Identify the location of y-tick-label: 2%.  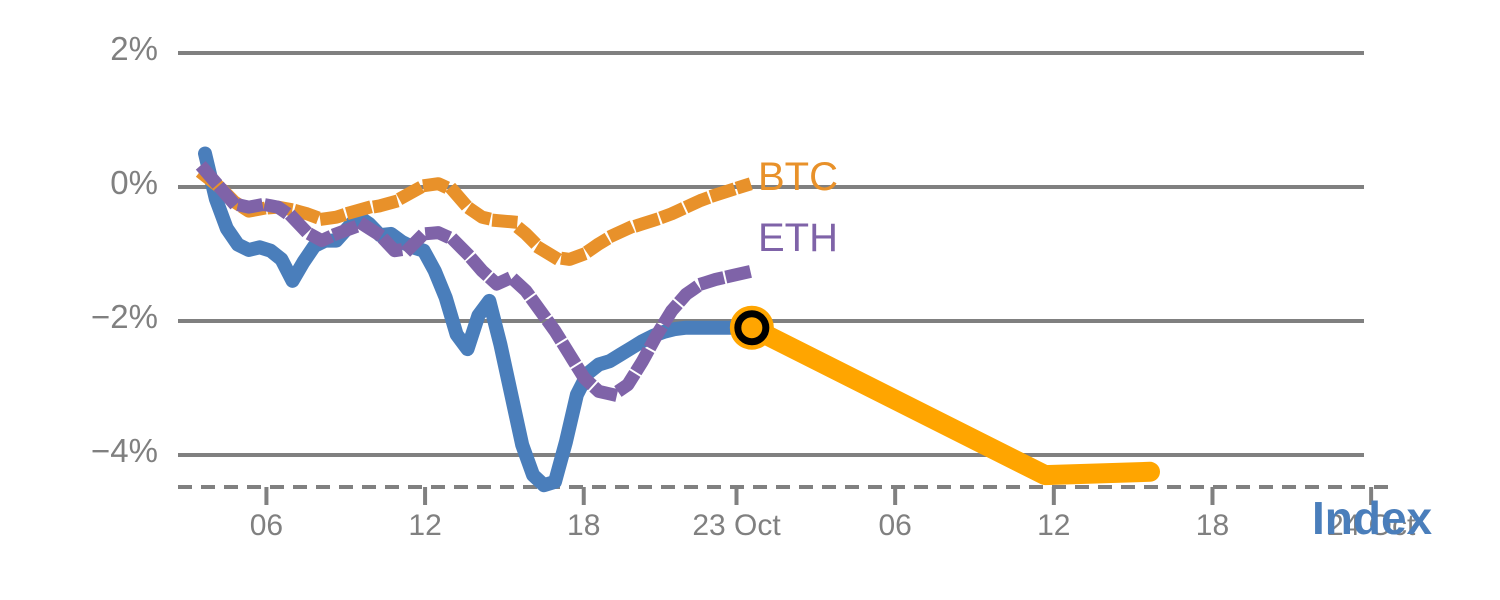
(134, 48).